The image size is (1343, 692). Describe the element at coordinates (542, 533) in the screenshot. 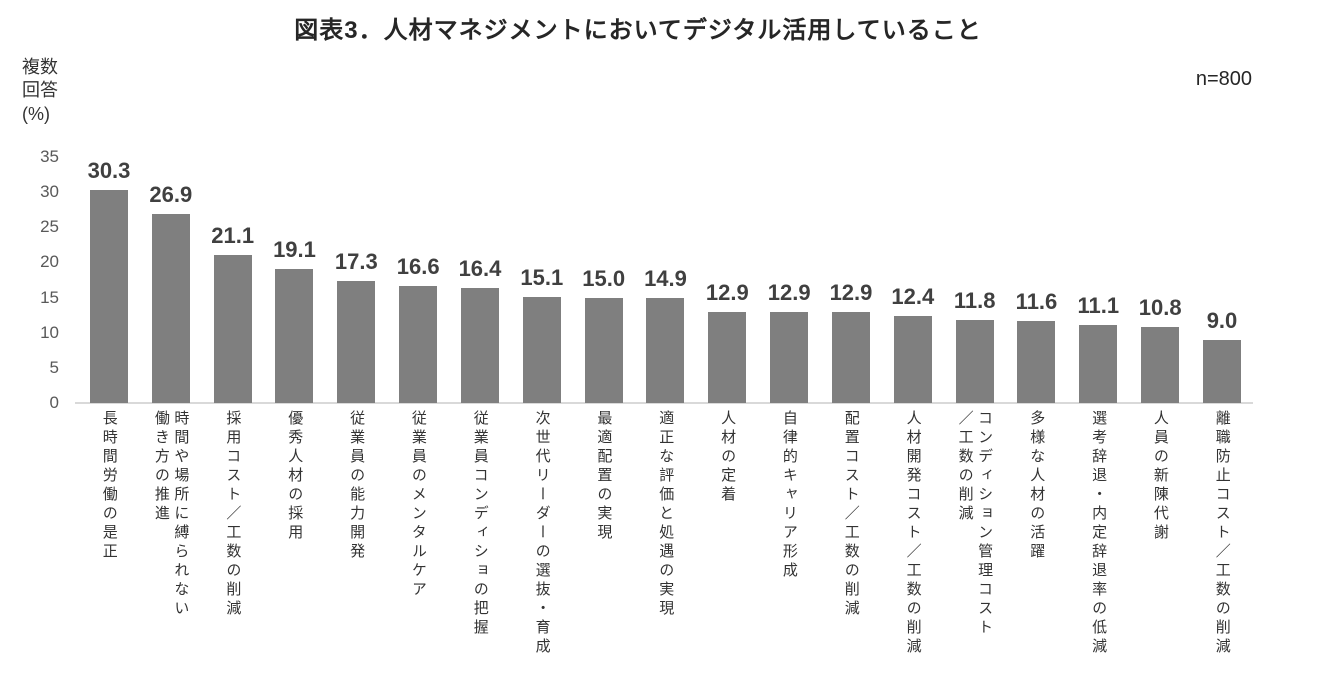

I see `category-label: 次世代リーダーの選抜・育成` at that location.